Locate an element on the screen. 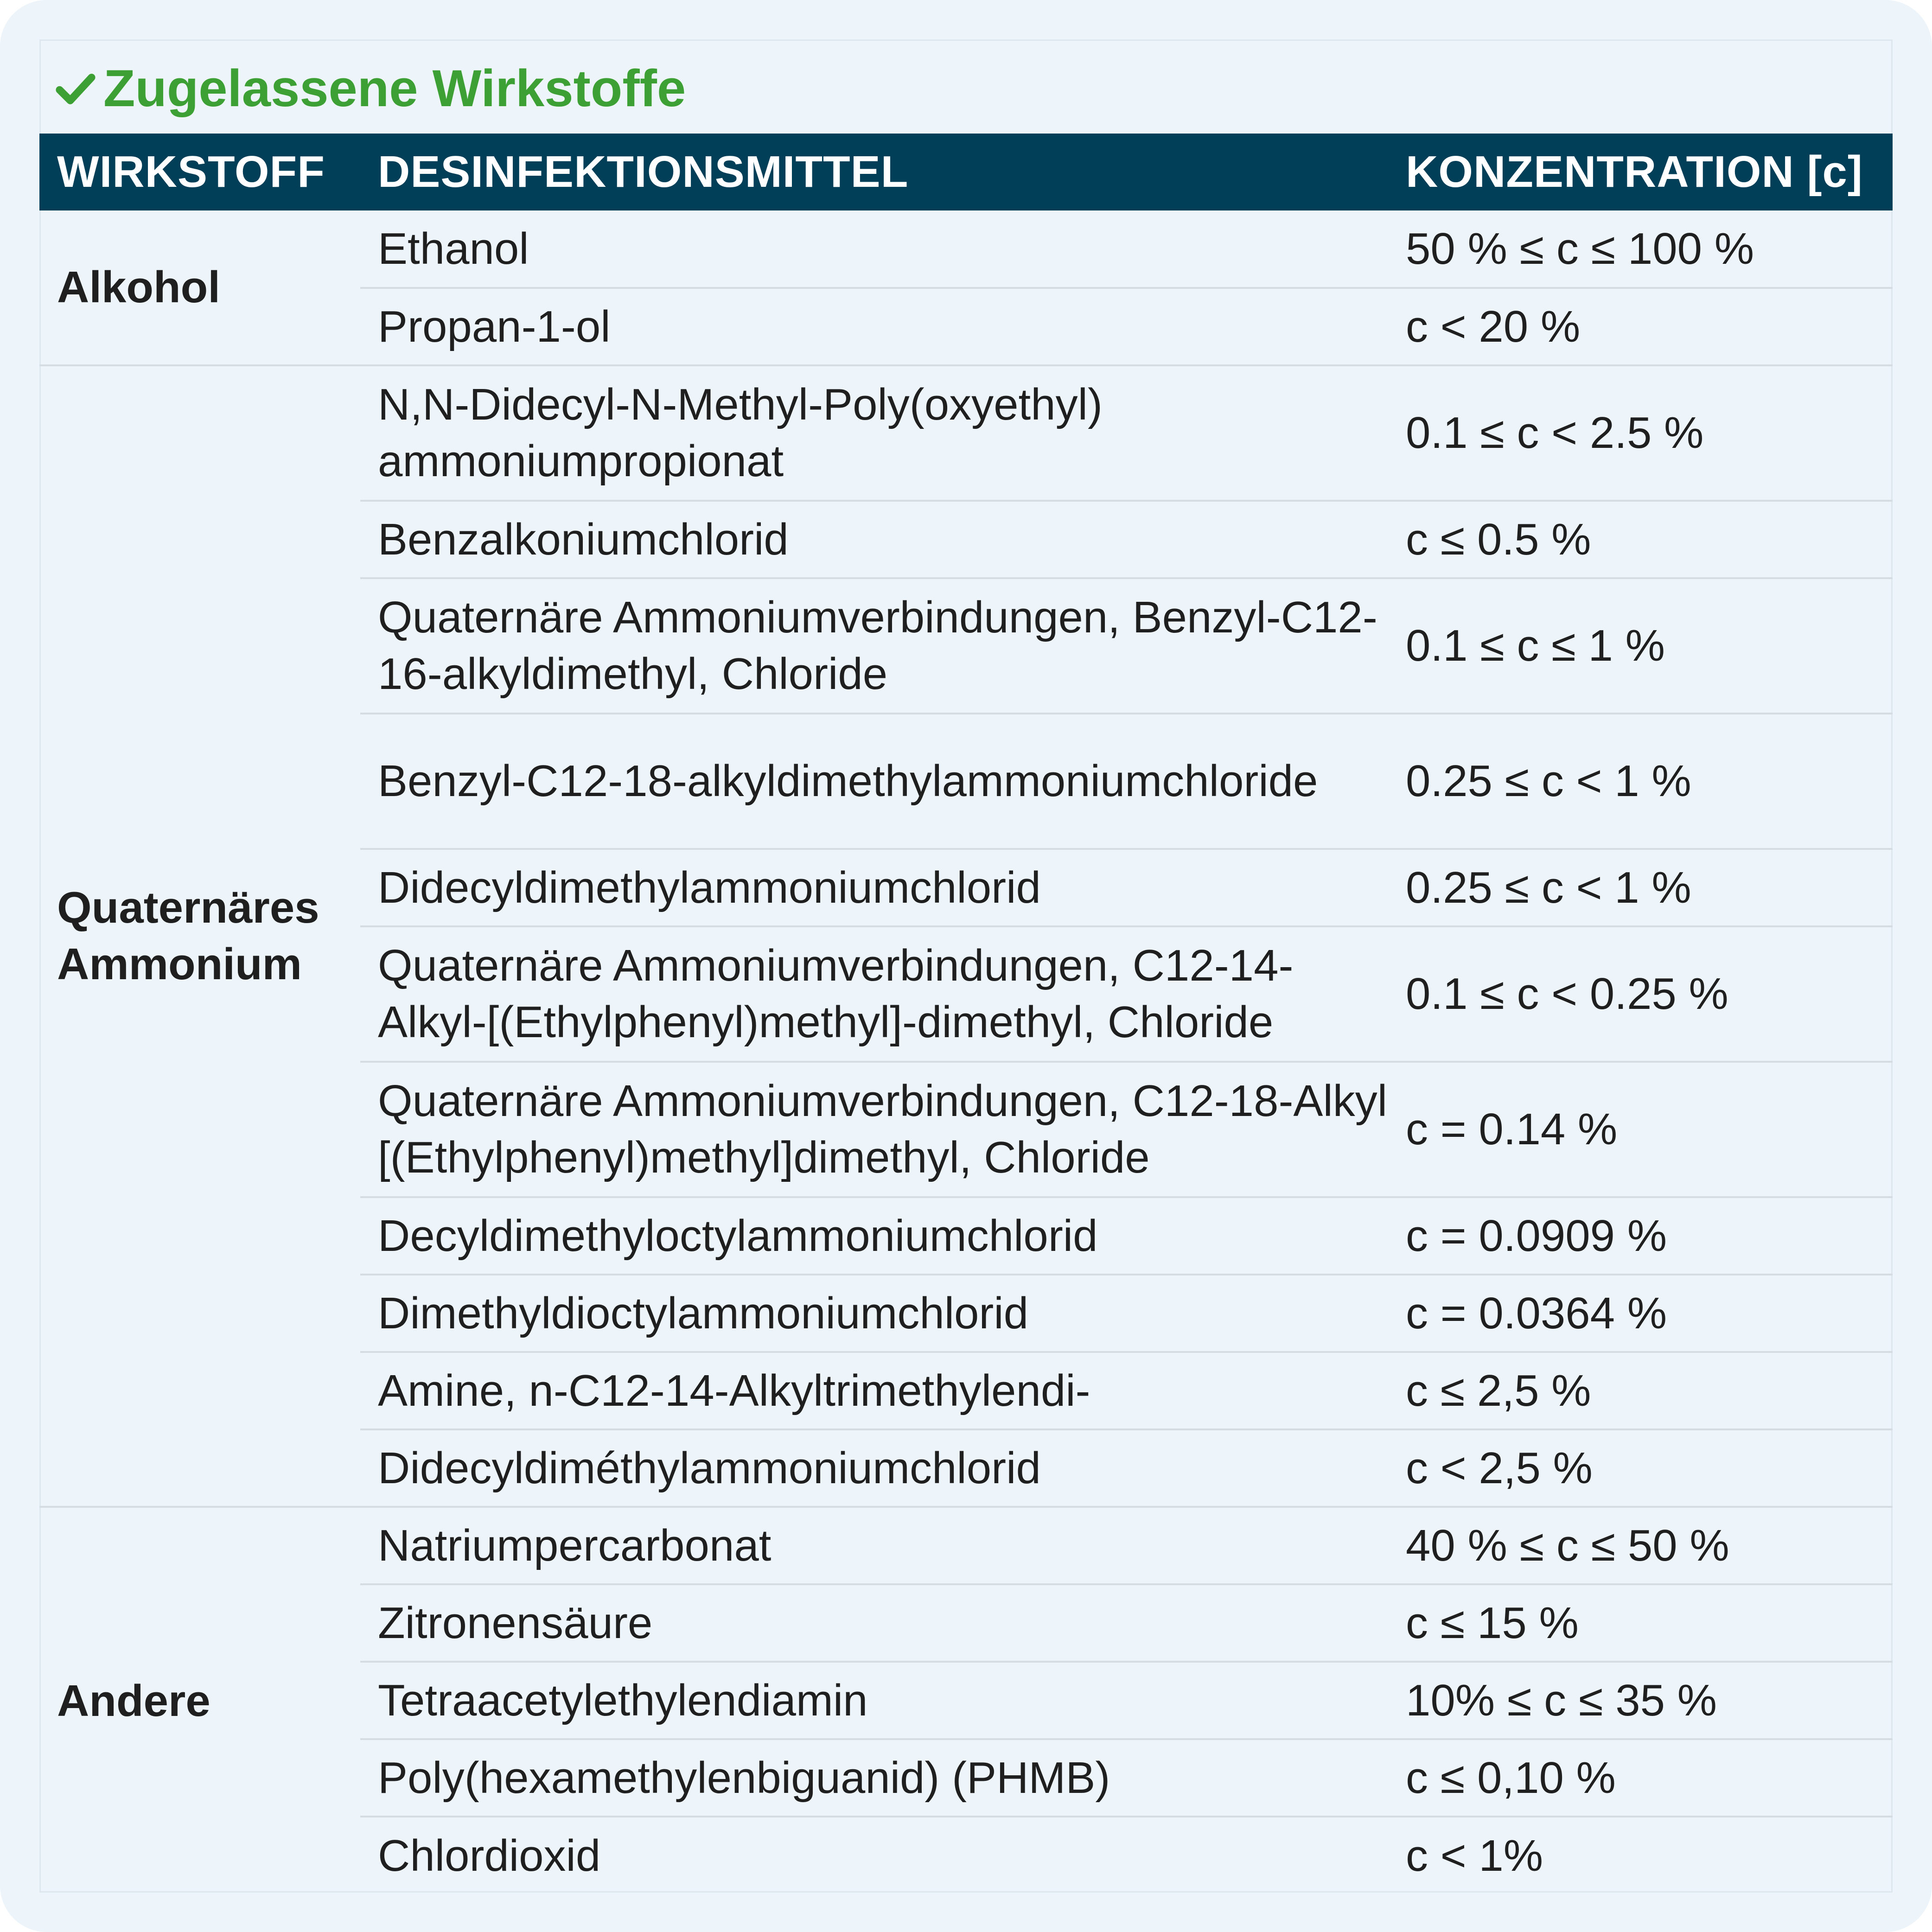 The image size is (1932, 1932). table-row: Tetraacetylethylendiamin 10% ≤ c ≤ 35 % is located at coordinates (966, 1701).